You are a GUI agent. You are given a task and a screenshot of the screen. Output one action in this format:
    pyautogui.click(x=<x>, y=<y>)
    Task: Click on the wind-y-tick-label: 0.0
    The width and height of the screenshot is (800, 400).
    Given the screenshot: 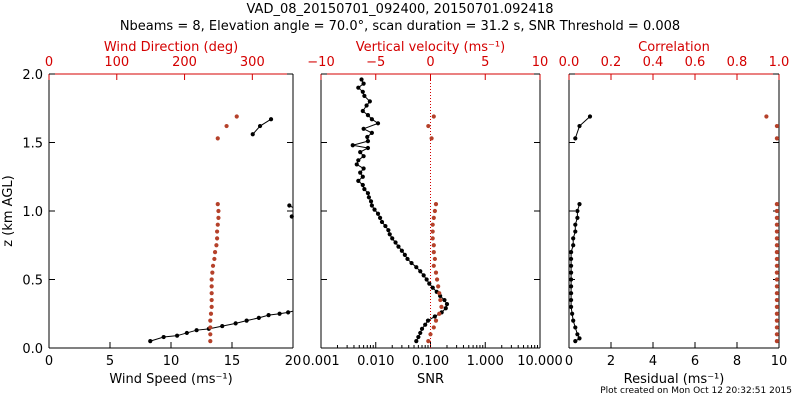 What is the action you would take?
    pyautogui.click(x=32, y=349)
    